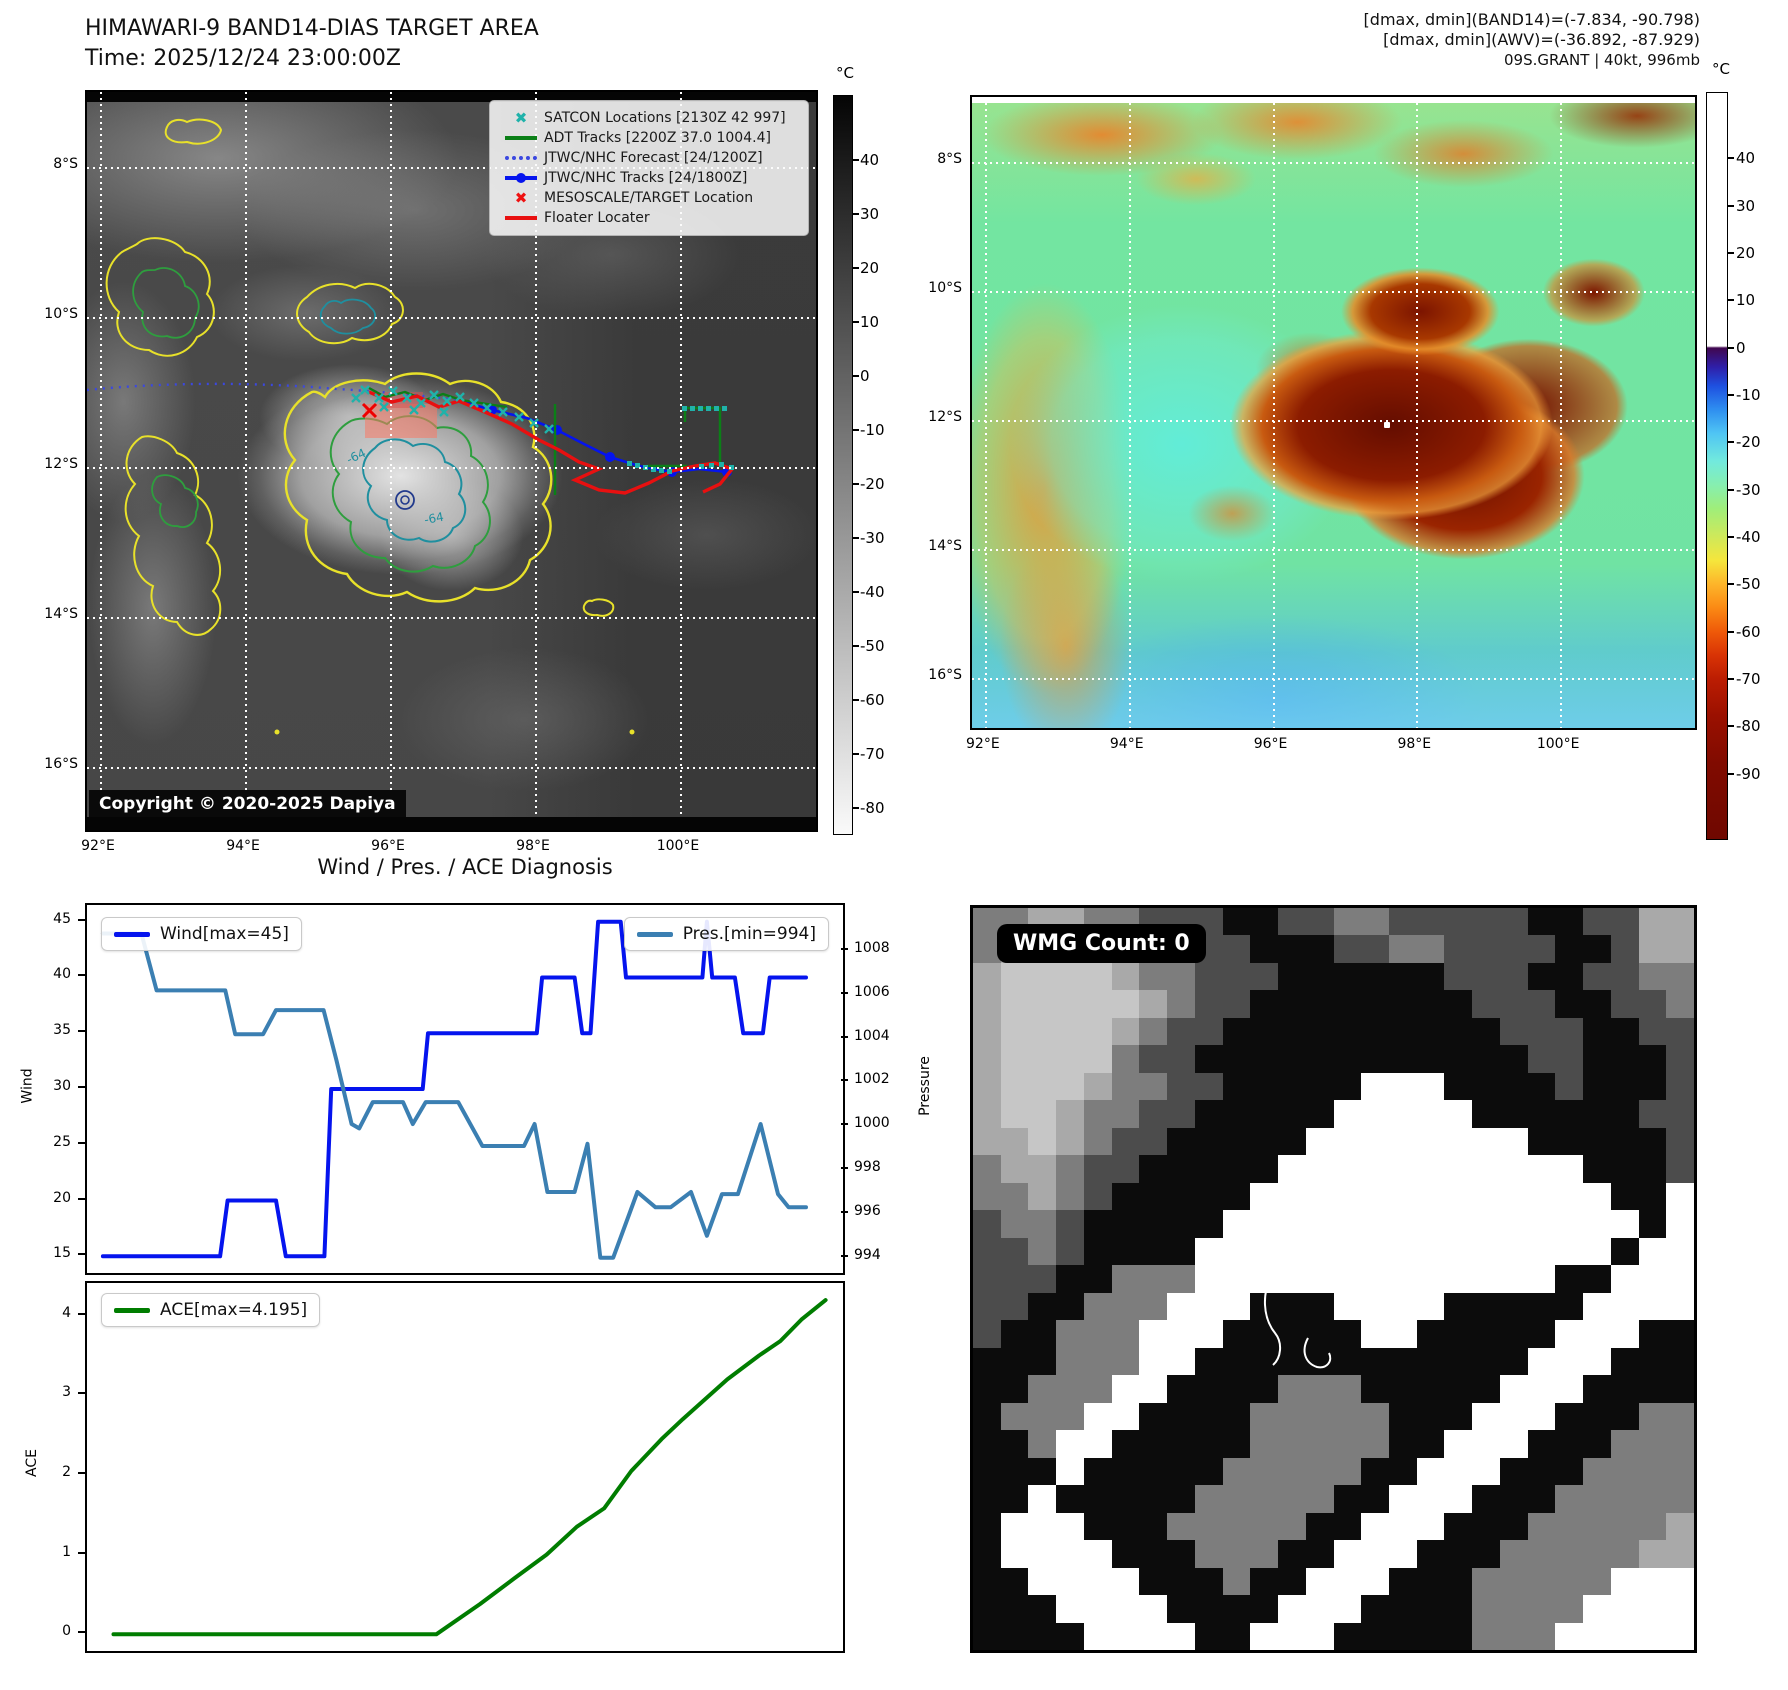 The height and width of the screenshot is (1690, 1788). Describe the element at coordinates (1748, 442) in the screenshot. I see `colorbar-tick-label: -20` at that location.